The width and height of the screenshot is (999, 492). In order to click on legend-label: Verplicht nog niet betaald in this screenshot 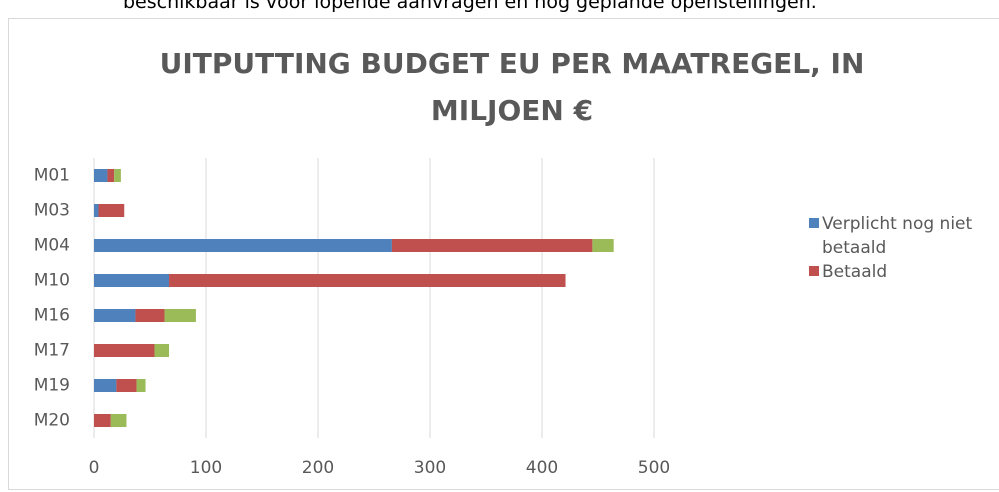, I will do `click(897, 236)`.